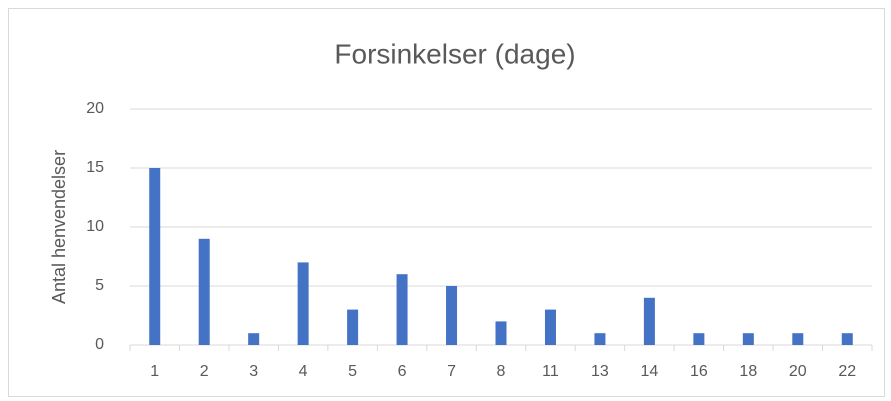  I want to click on y-tick-label: 5, so click(99, 285).